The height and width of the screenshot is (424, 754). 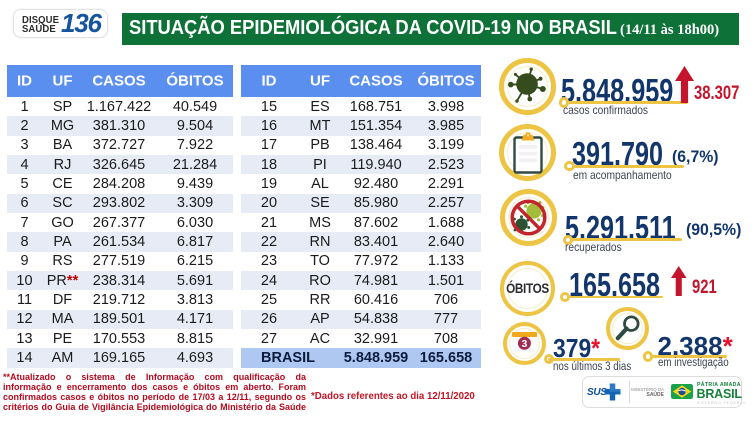 What do you see at coordinates (524, 344) in the screenshot?
I see `svg-text: 3` at bounding box center [524, 344].